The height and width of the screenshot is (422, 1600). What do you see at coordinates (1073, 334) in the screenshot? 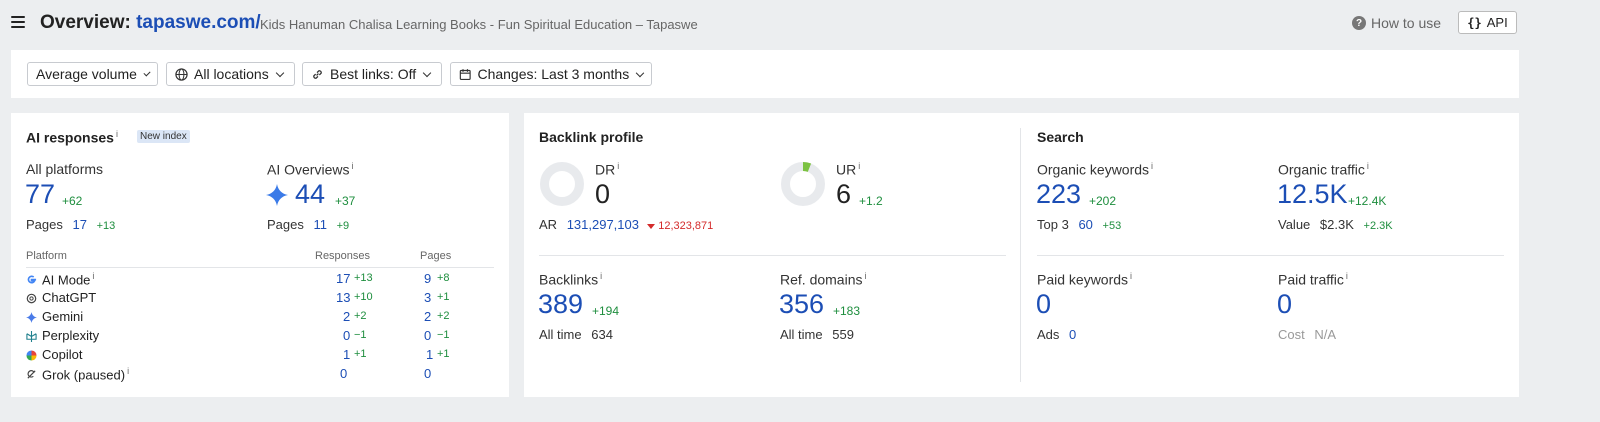
I see `ads-value: 0` at bounding box center [1073, 334].